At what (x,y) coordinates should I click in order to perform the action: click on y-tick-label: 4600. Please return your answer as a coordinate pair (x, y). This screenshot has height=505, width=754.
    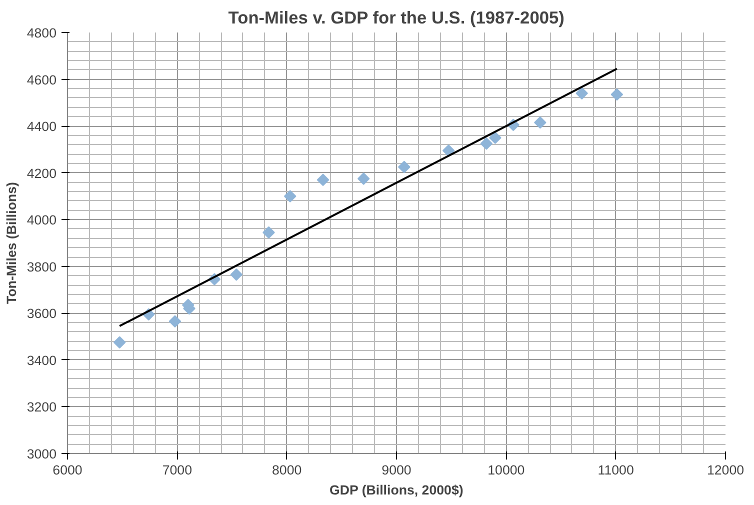
    Looking at the image, I should click on (41, 80).